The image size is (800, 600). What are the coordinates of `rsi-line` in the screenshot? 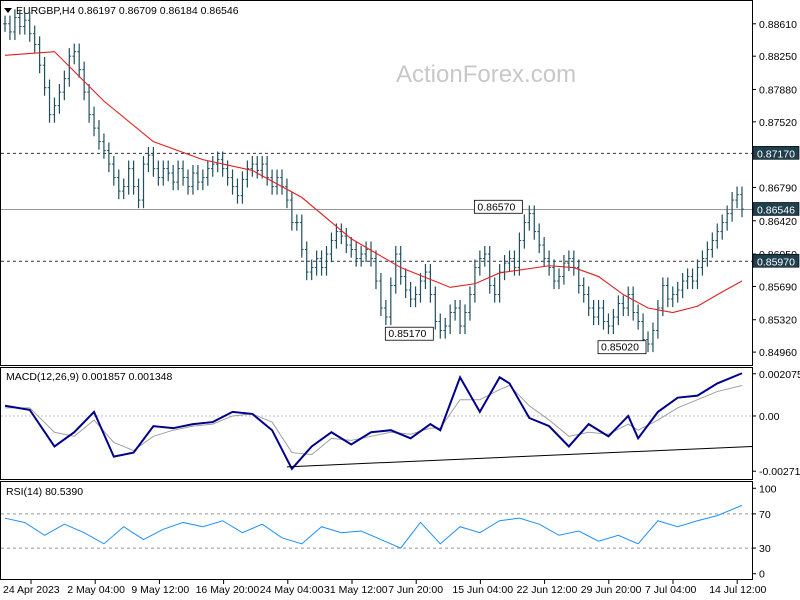 It's located at (373, 526).